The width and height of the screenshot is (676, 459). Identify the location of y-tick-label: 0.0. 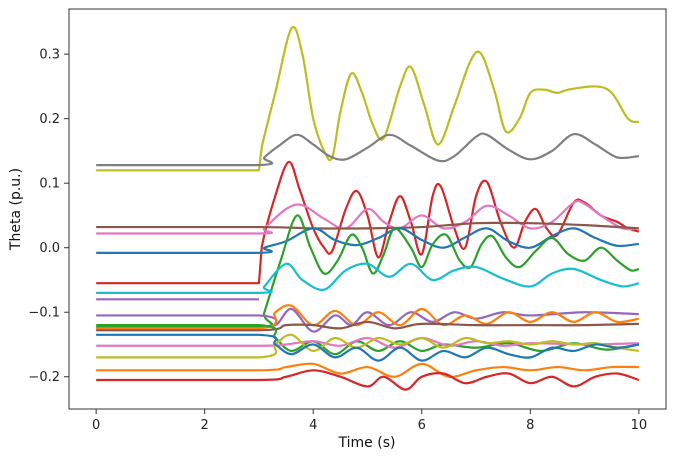
(49, 248).